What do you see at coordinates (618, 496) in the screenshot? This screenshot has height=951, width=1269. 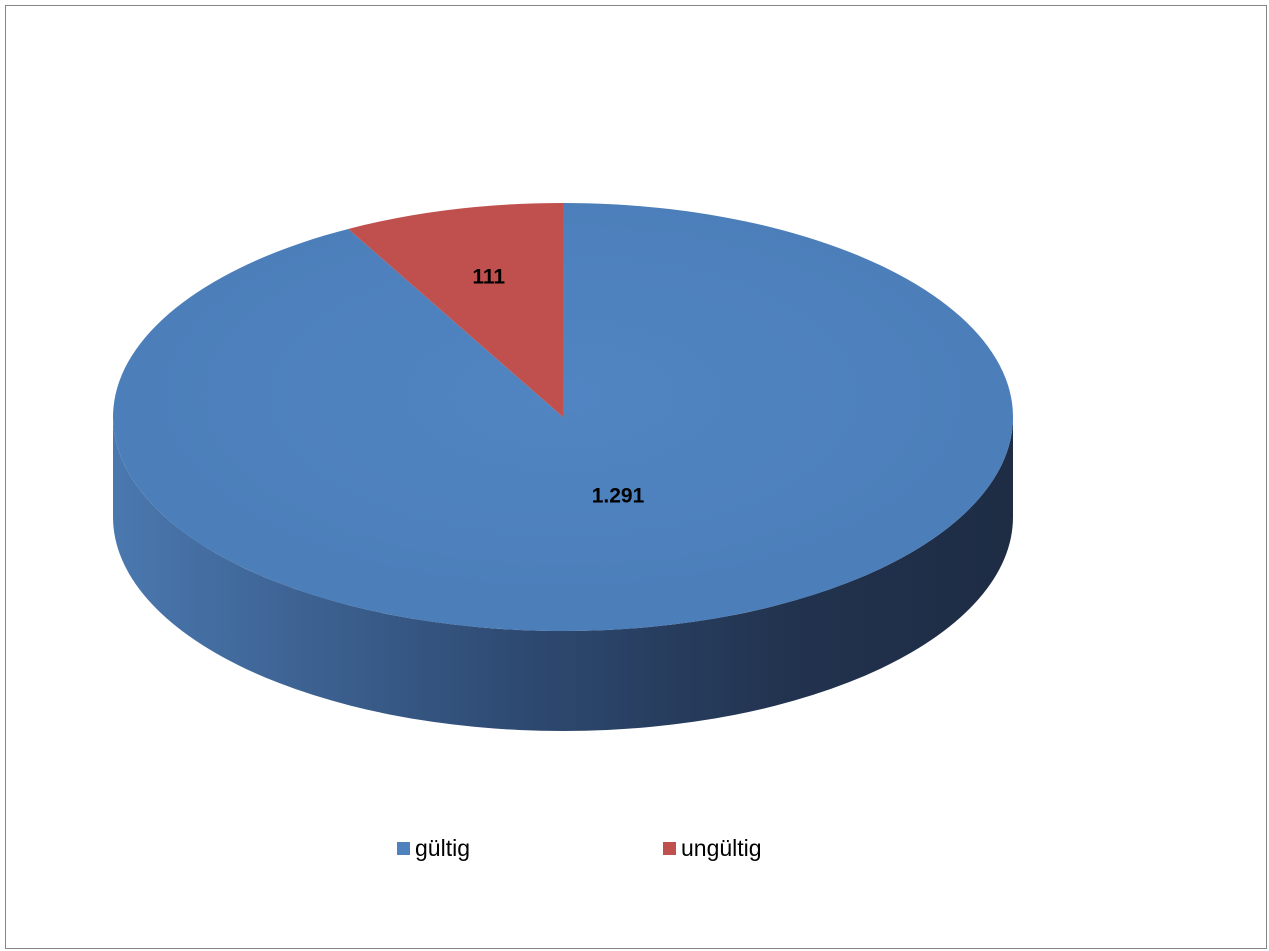 I see `data-label-gültig: 1.291` at bounding box center [618, 496].